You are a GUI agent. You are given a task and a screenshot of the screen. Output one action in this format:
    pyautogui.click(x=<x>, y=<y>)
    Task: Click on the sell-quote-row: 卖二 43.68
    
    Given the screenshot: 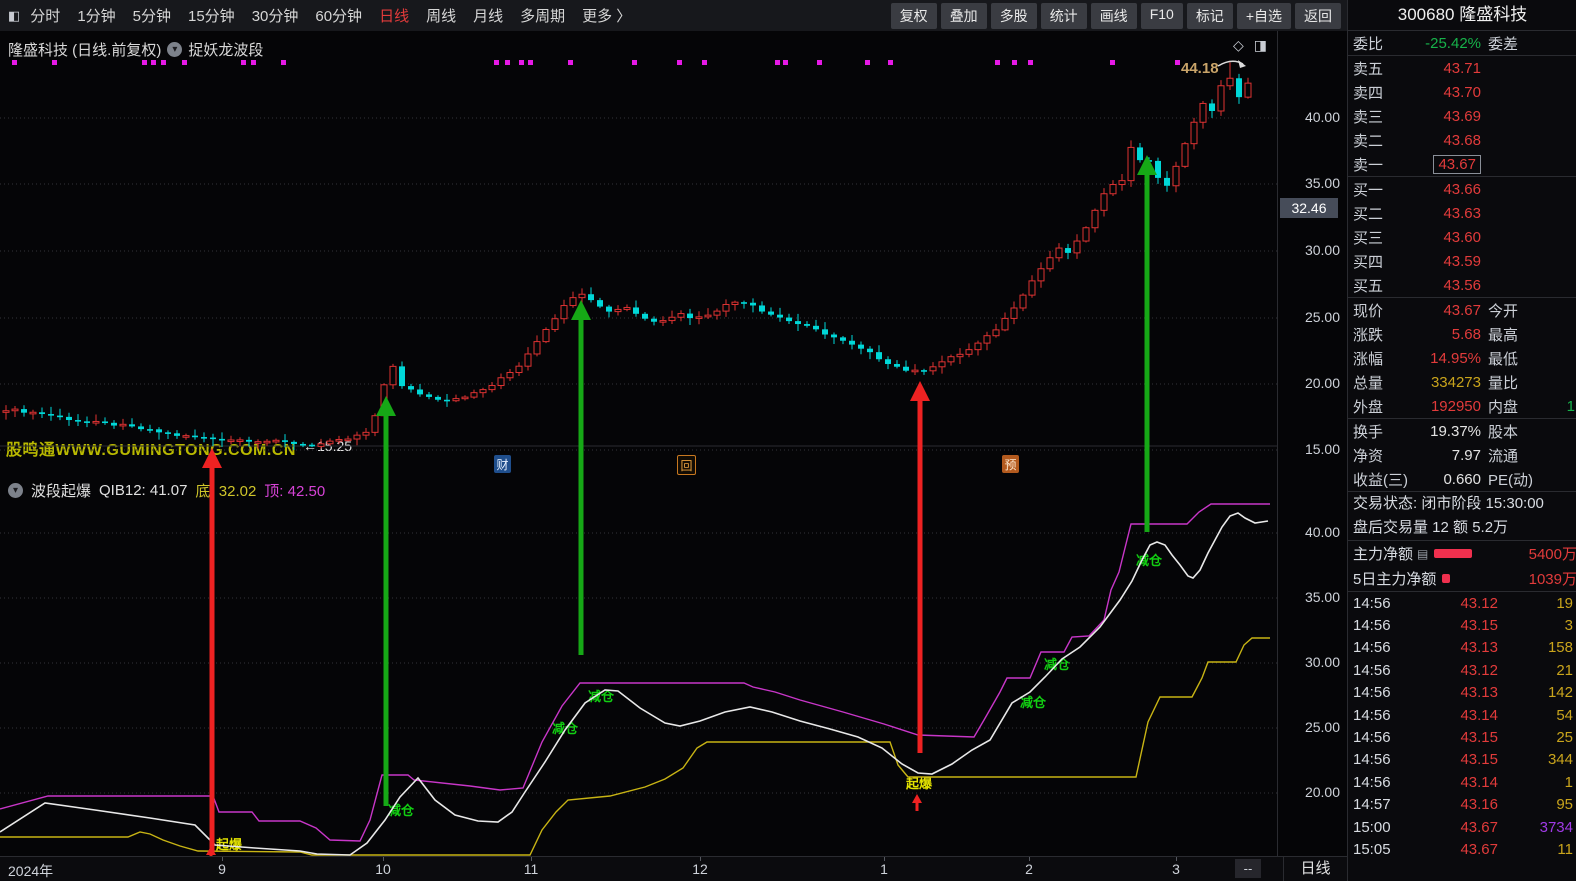 What is the action you would take?
    pyautogui.click(x=1417, y=140)
    